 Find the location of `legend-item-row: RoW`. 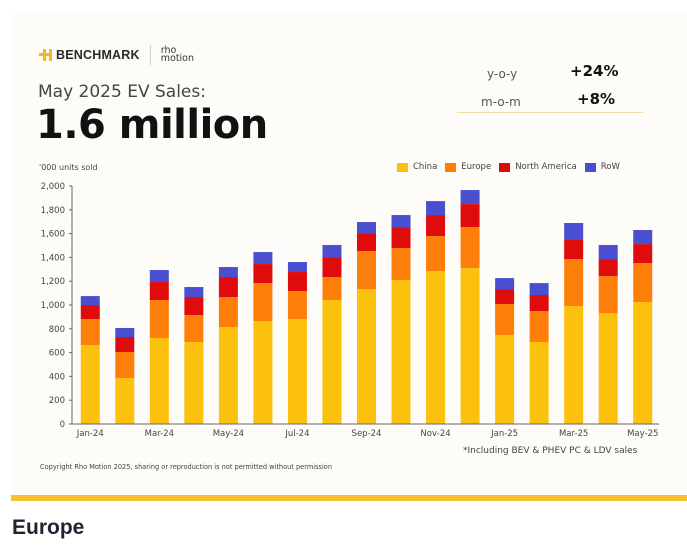

legend-item-row: RoW is located at coordinates (602, 167).